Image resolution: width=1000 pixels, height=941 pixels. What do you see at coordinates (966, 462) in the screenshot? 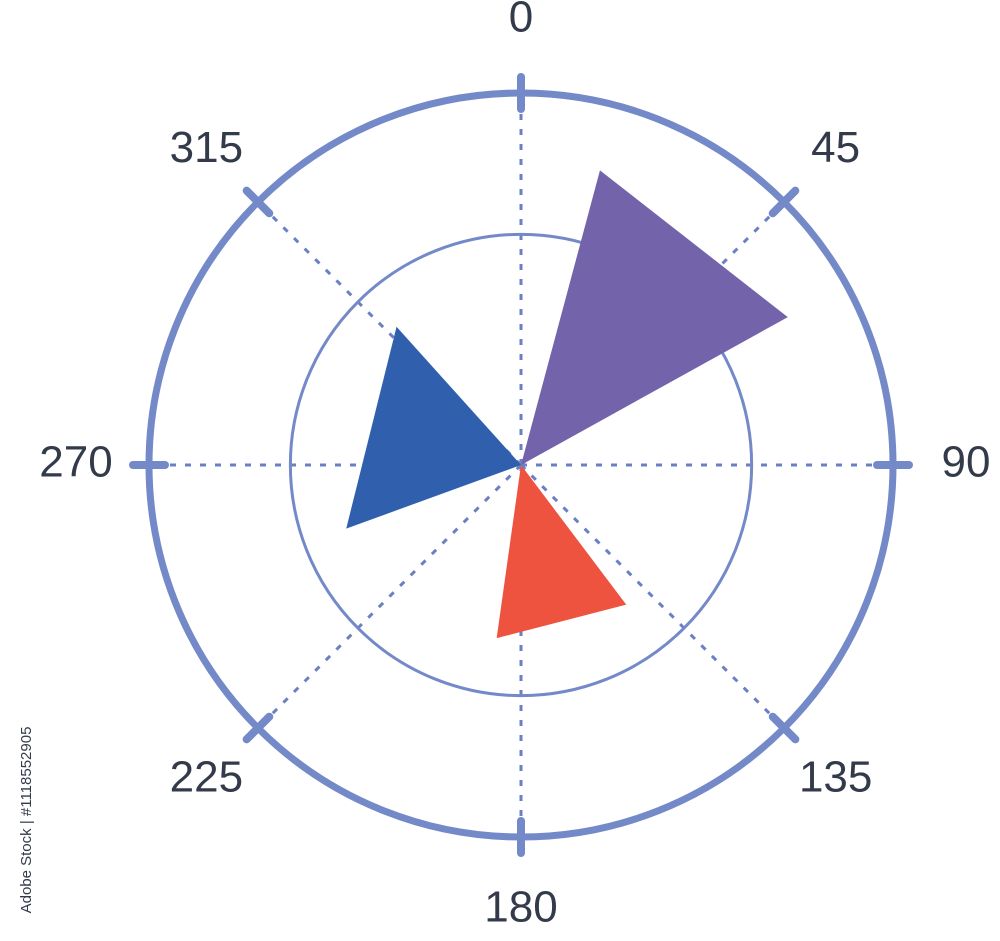
I see `angle-tick-label: 90` at bounding box center [966, 462].